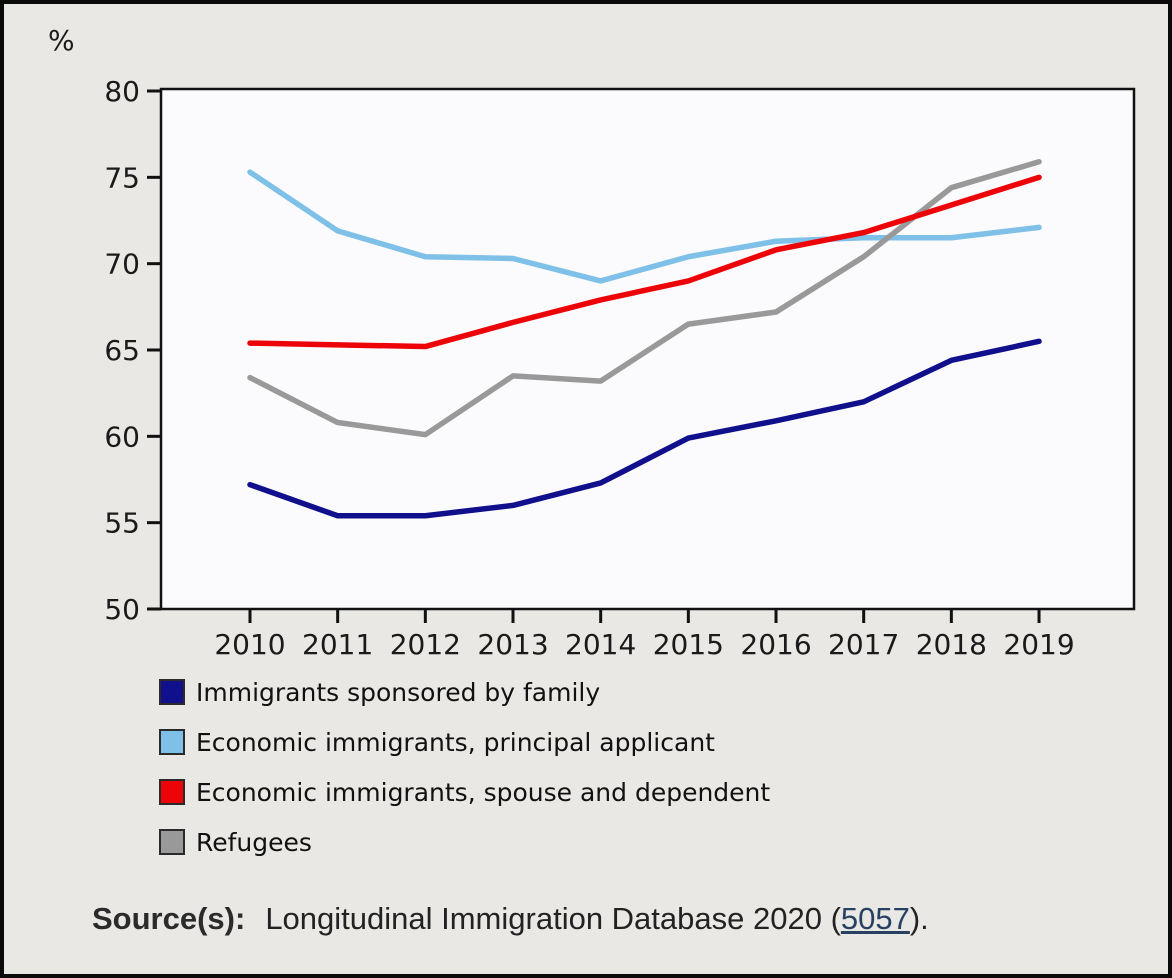  Describe the element at coordinates (122, 91) in the screenshot. I see `y-axis-tick-label: 80` at that location.